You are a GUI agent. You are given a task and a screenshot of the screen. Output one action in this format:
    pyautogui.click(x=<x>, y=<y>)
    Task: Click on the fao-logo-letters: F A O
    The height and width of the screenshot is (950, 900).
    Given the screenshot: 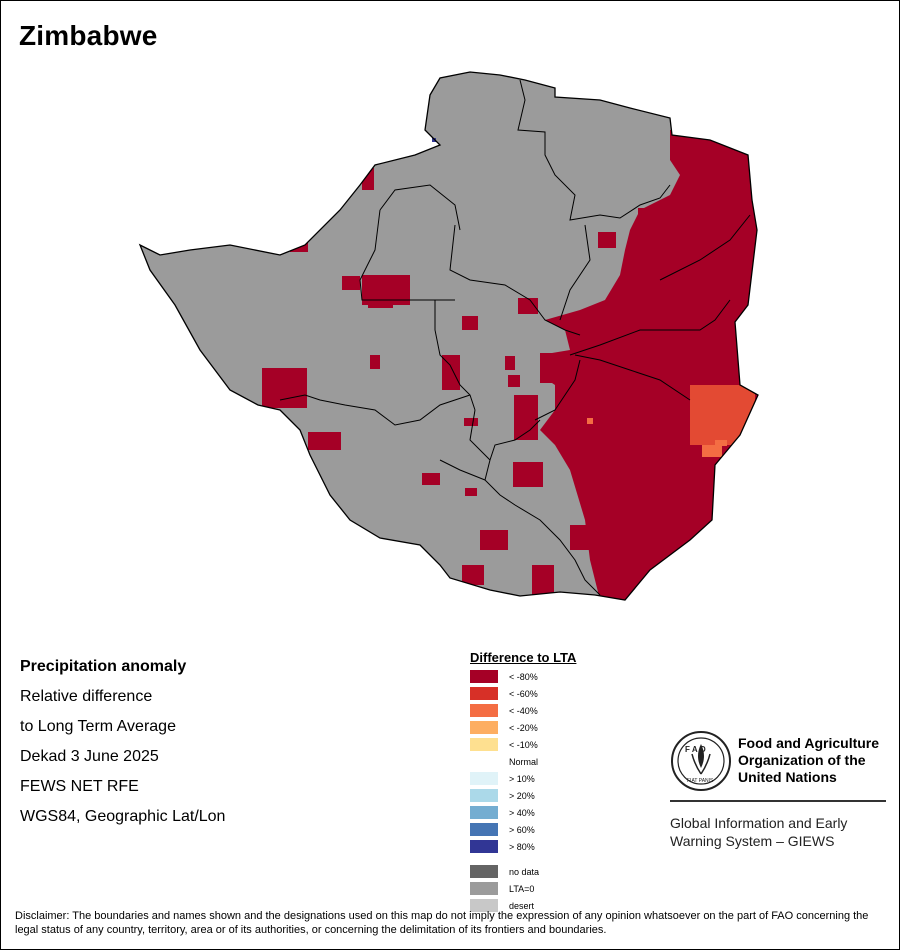 What is the action you would take?
    pyautogui.click(x=695, y=749)
    